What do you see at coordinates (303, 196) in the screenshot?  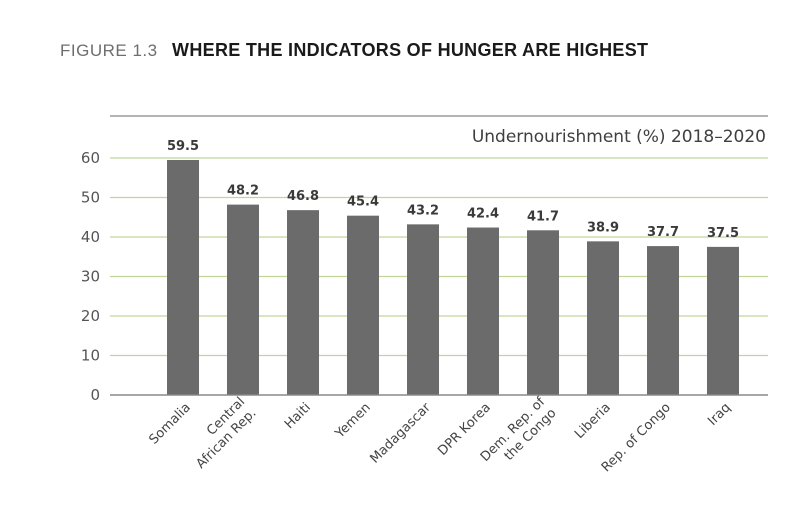 I see `data-label: 46.8` at bounding box center [303, 196].